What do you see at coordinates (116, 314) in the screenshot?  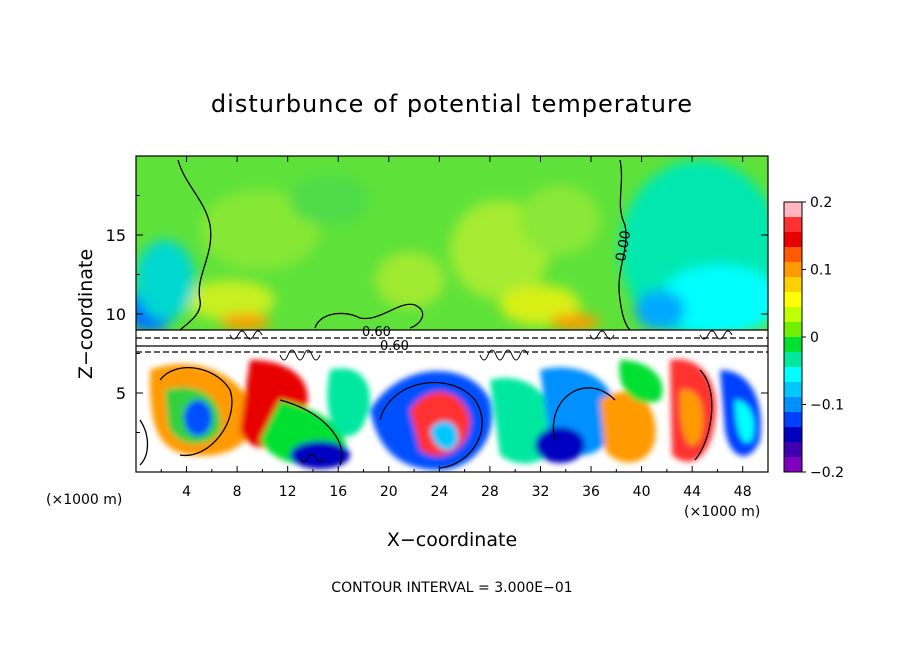 I see `y-tick-label-1: 10` at bounding box center [116, 314].